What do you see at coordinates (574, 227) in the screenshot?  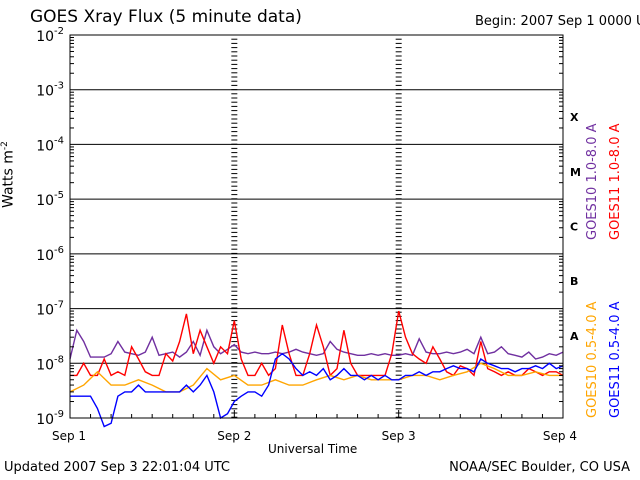 I see `flare-class-label: C` at bounding box center [574, 227].